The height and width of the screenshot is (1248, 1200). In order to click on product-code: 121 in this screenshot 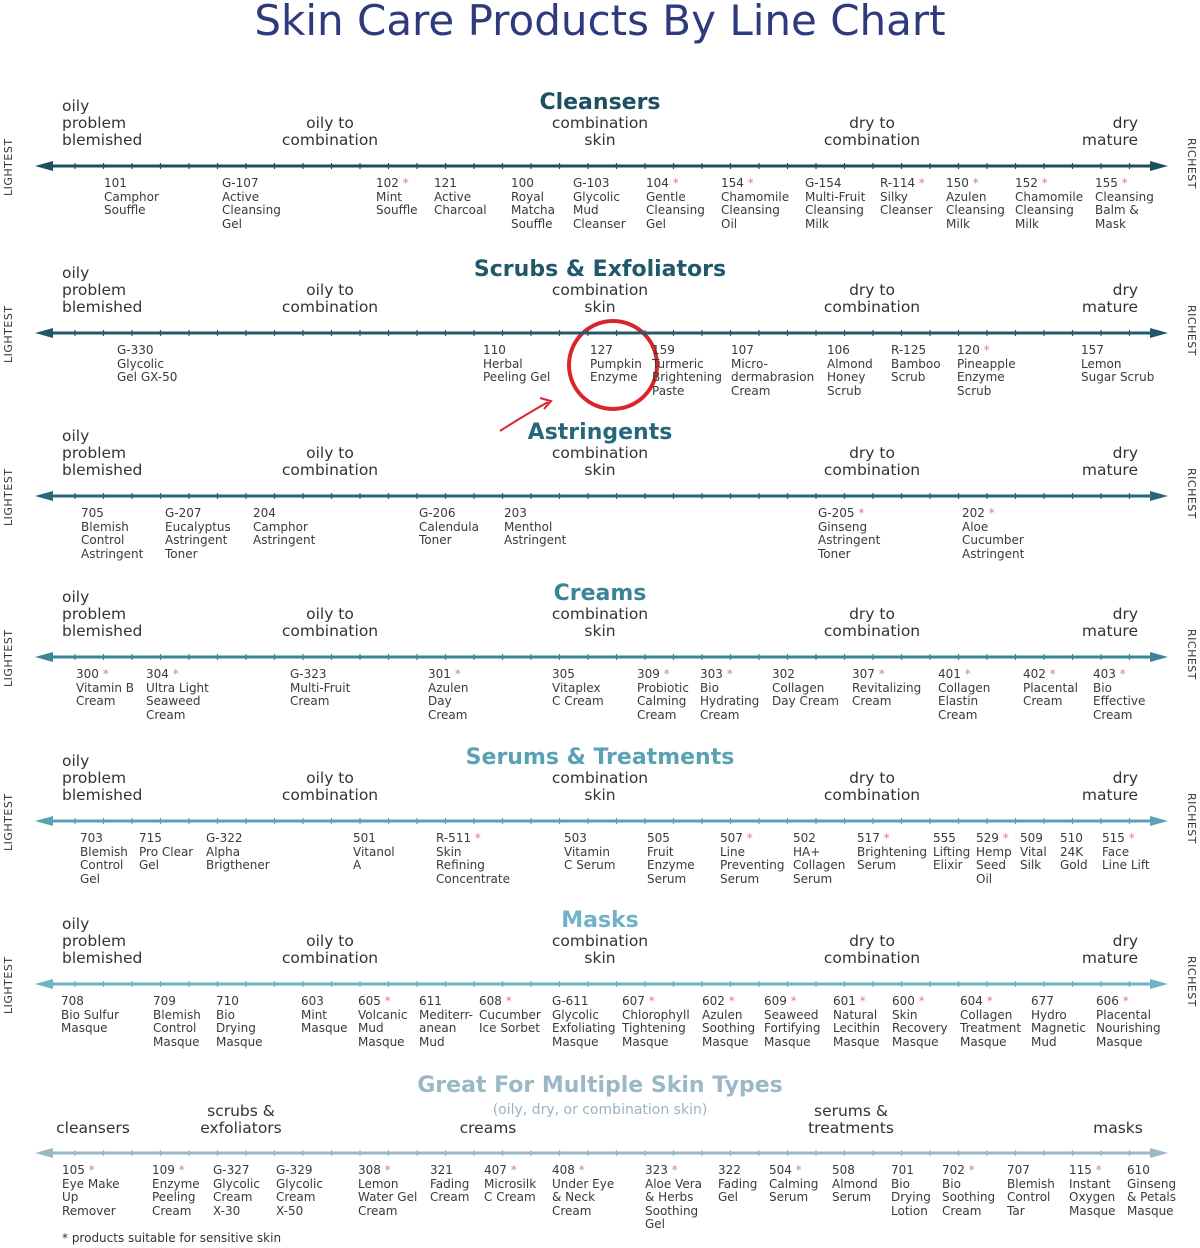, I will do `click(460, 183)`.